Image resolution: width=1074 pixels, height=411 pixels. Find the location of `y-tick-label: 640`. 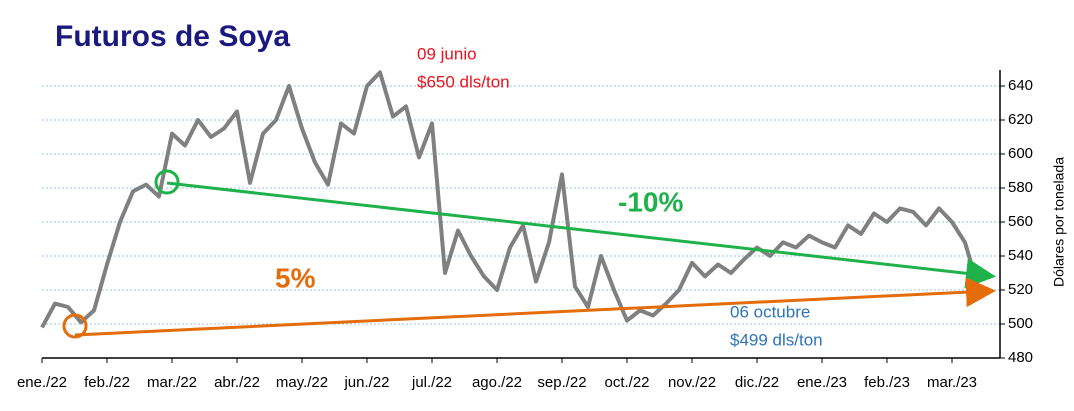

y-tick-label: 640 is located at coordinates (1020, 85).